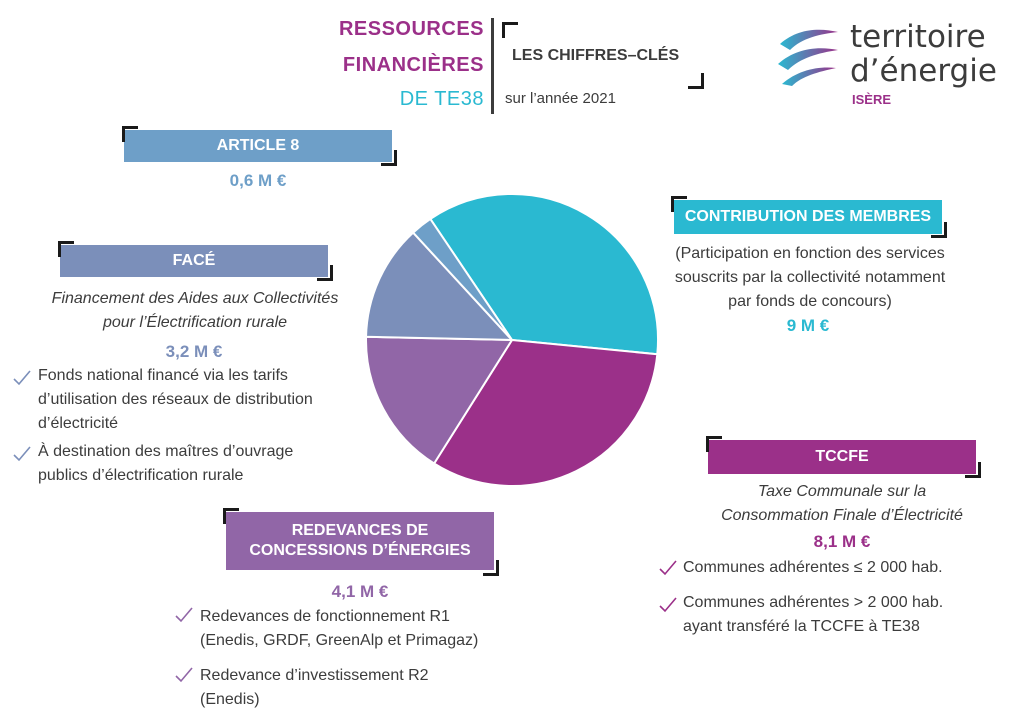 The width and height of the screenshot is (1024, 724). What do you see at coordinates (130, 134) in the screenshot?
I see `article8-corner-top` at bounding box center [130, 134].